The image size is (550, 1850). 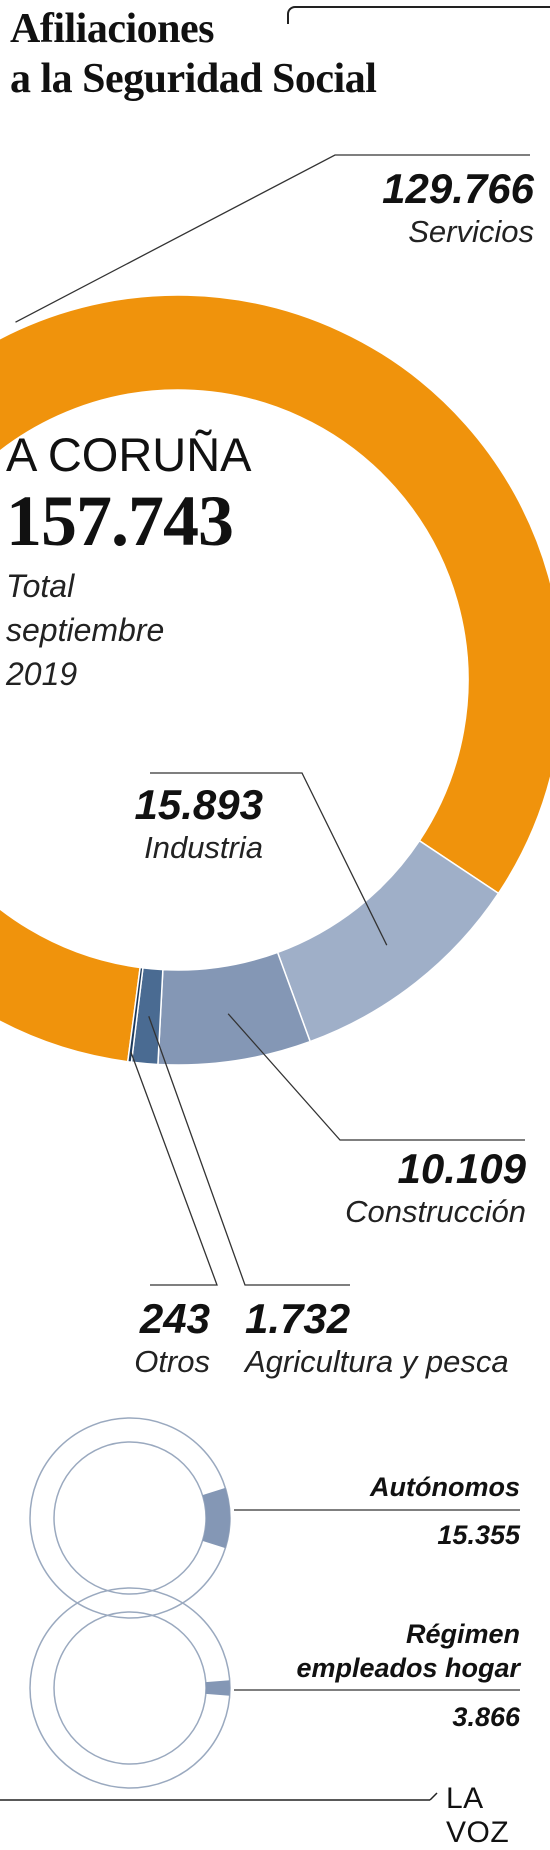 I want to click on empleados-hogar-outer-ring, so click(x=130, y=1688).